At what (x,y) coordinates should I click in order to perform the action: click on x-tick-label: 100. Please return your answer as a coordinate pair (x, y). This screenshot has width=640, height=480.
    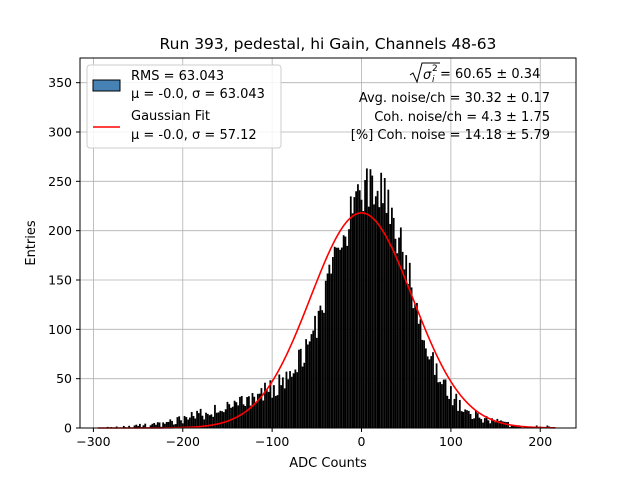
    Looking at the image, I should click on (451, 441).